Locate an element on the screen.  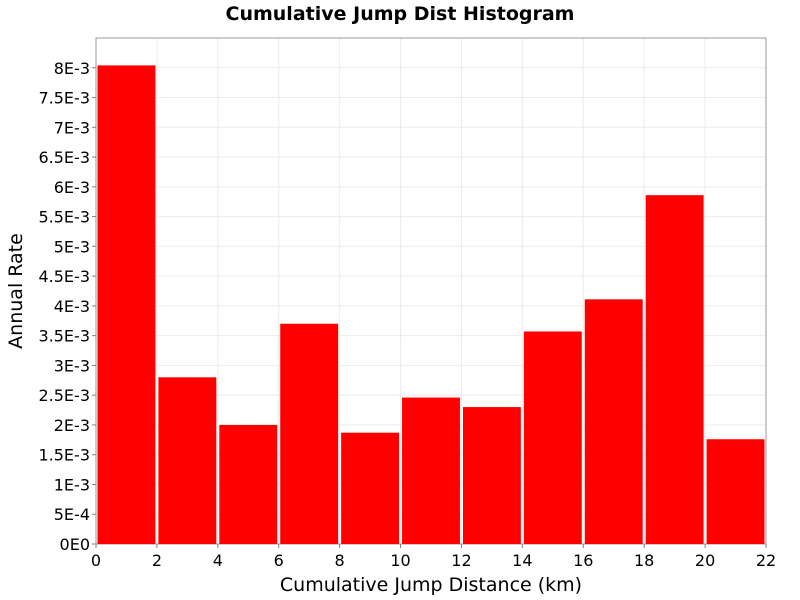
x-tick-label: 4 is located at coordinates (218, 560).